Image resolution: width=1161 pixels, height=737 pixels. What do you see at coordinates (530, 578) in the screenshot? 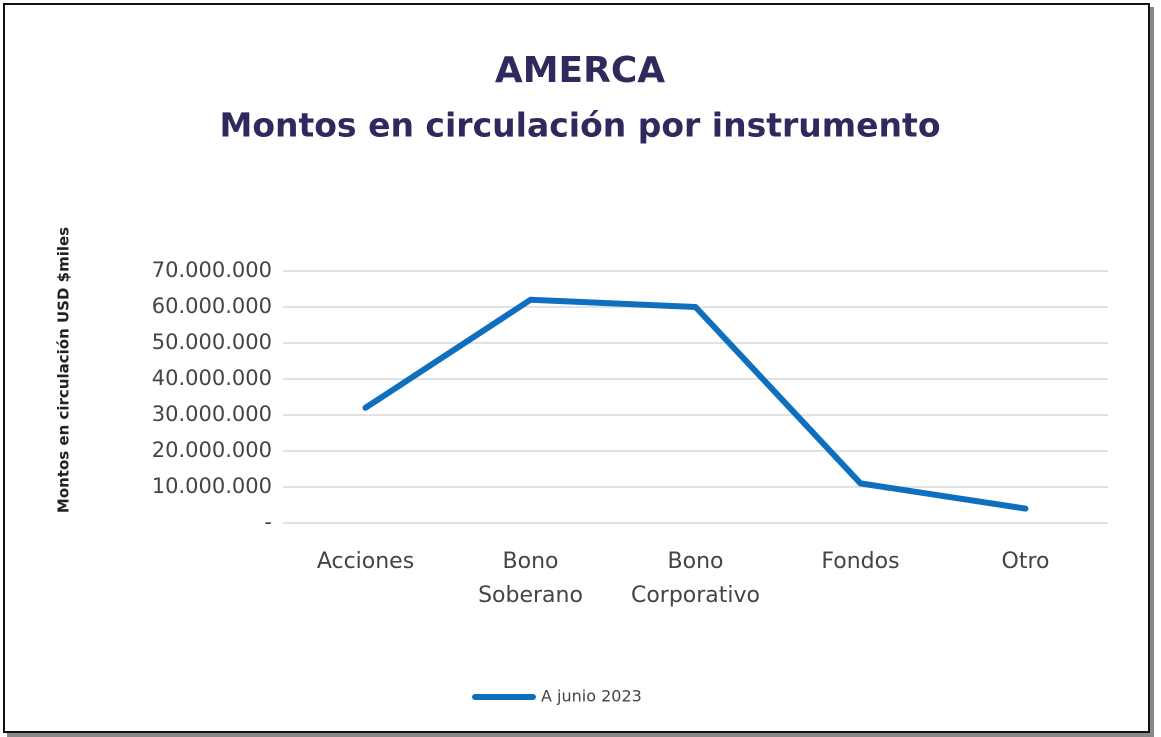
I see `x-tick-label: Bono Soberano` at bounding box center [530, 578].